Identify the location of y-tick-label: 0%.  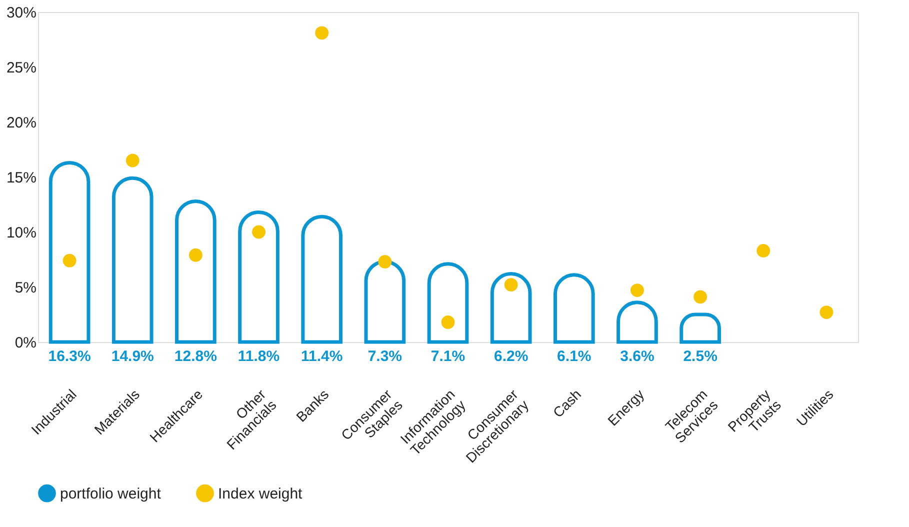
(25, 343).